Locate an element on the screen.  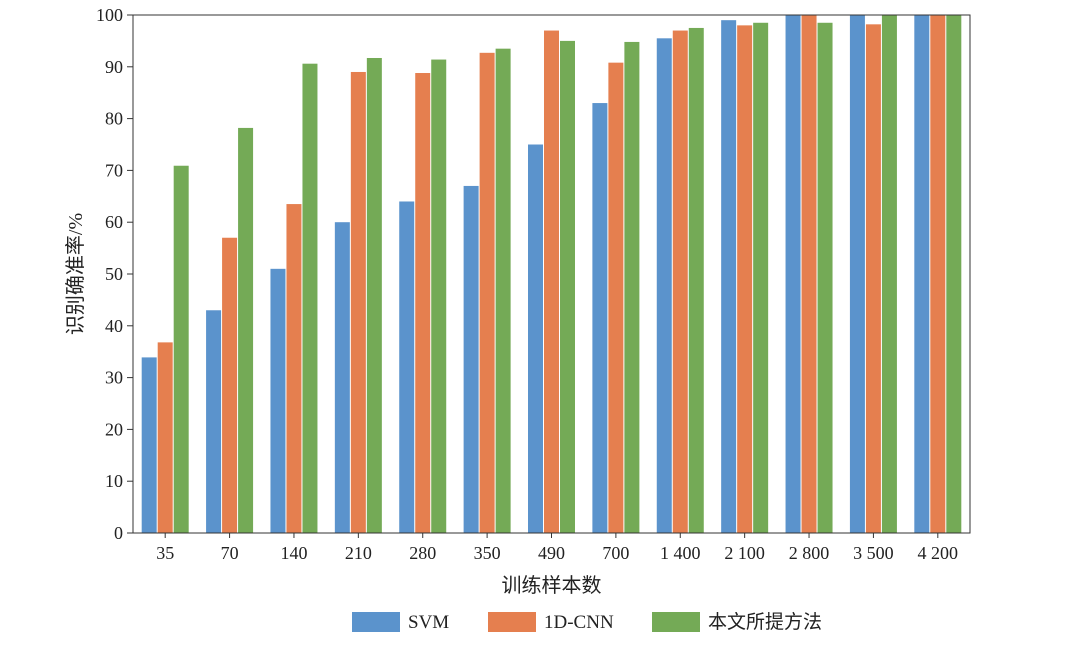
y-tick-label: 40 is located at coordinates (114, 326).